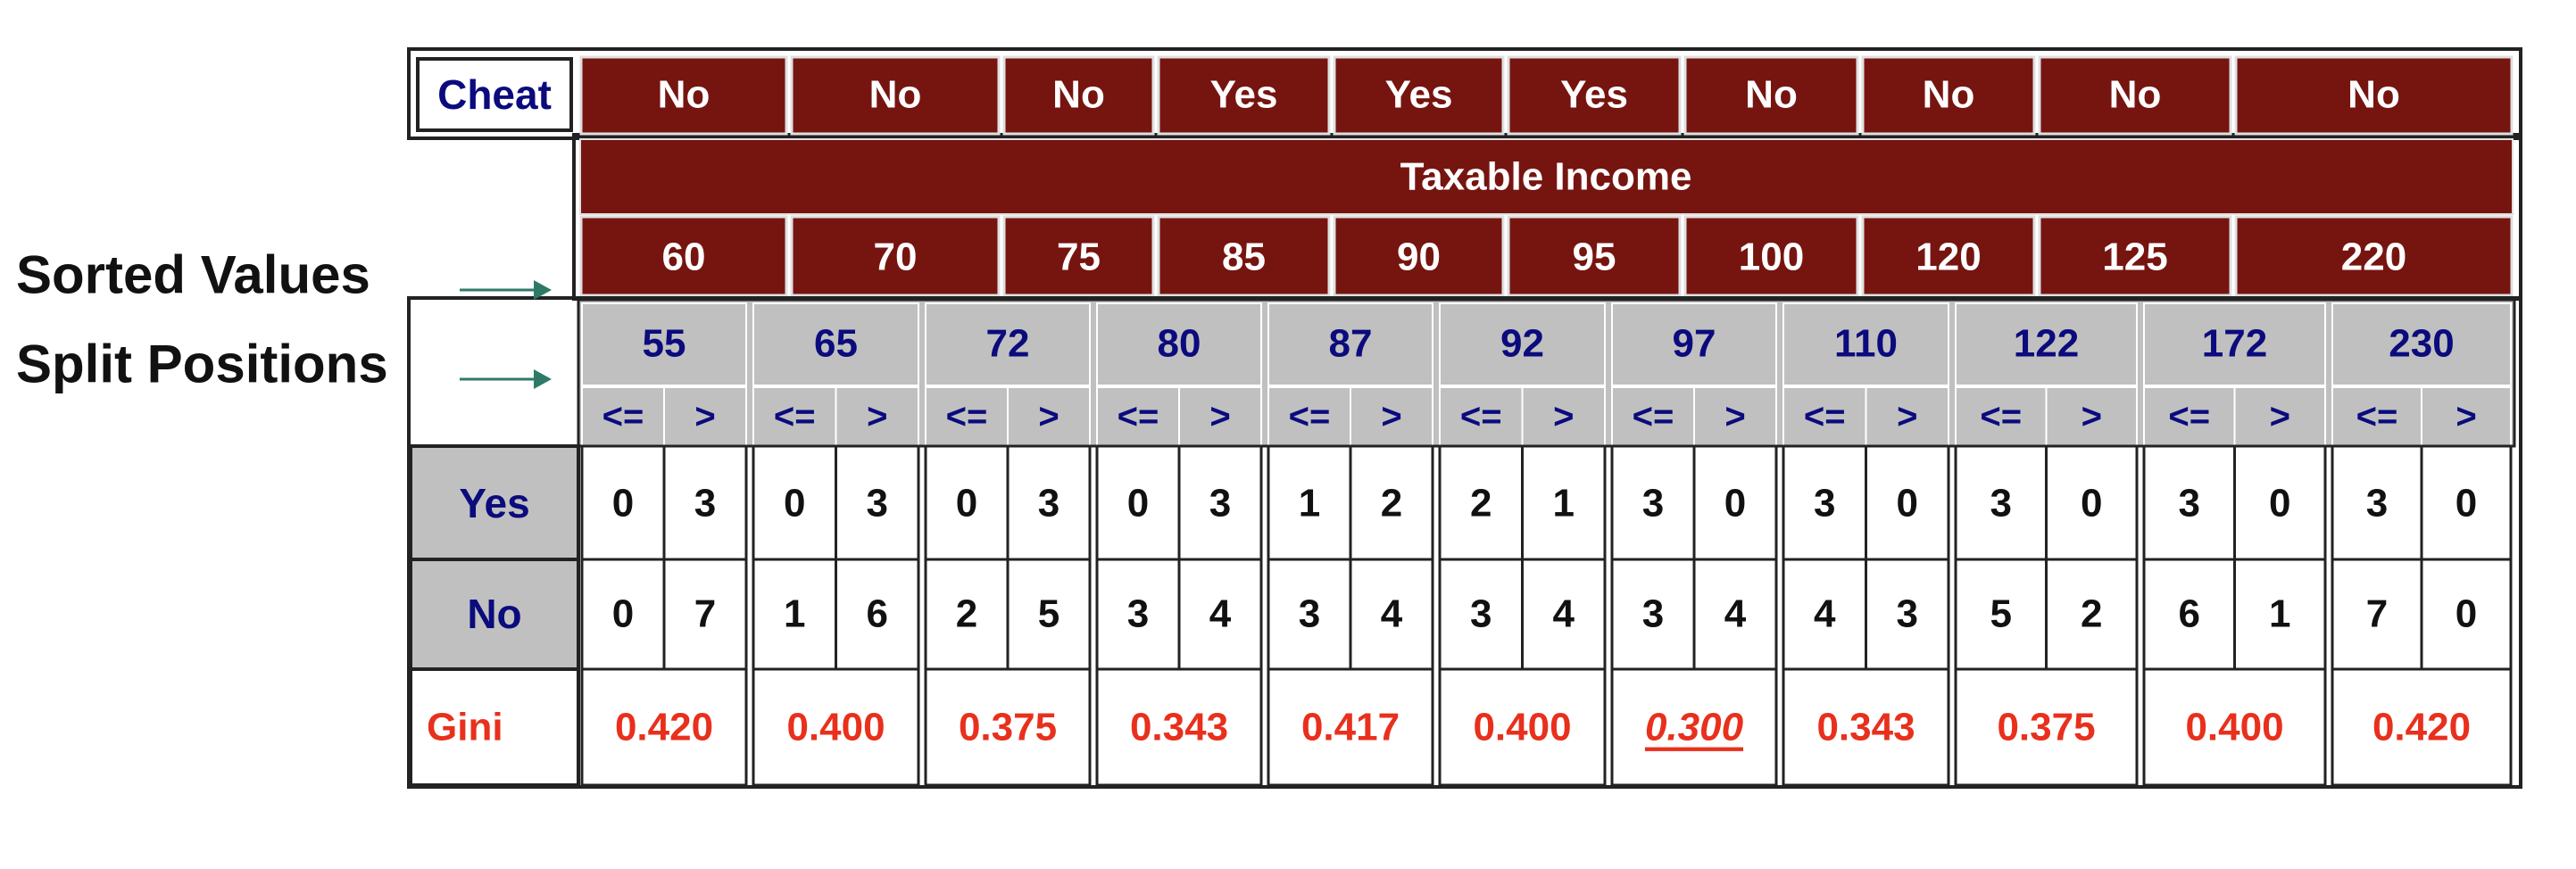 The width and height of the screenshot is (2576, 869). What do you see at coordinates (193, 275) in the screenshot?
I see `sorted-values-label: Sorted Values` at bounding box center [193, 275].